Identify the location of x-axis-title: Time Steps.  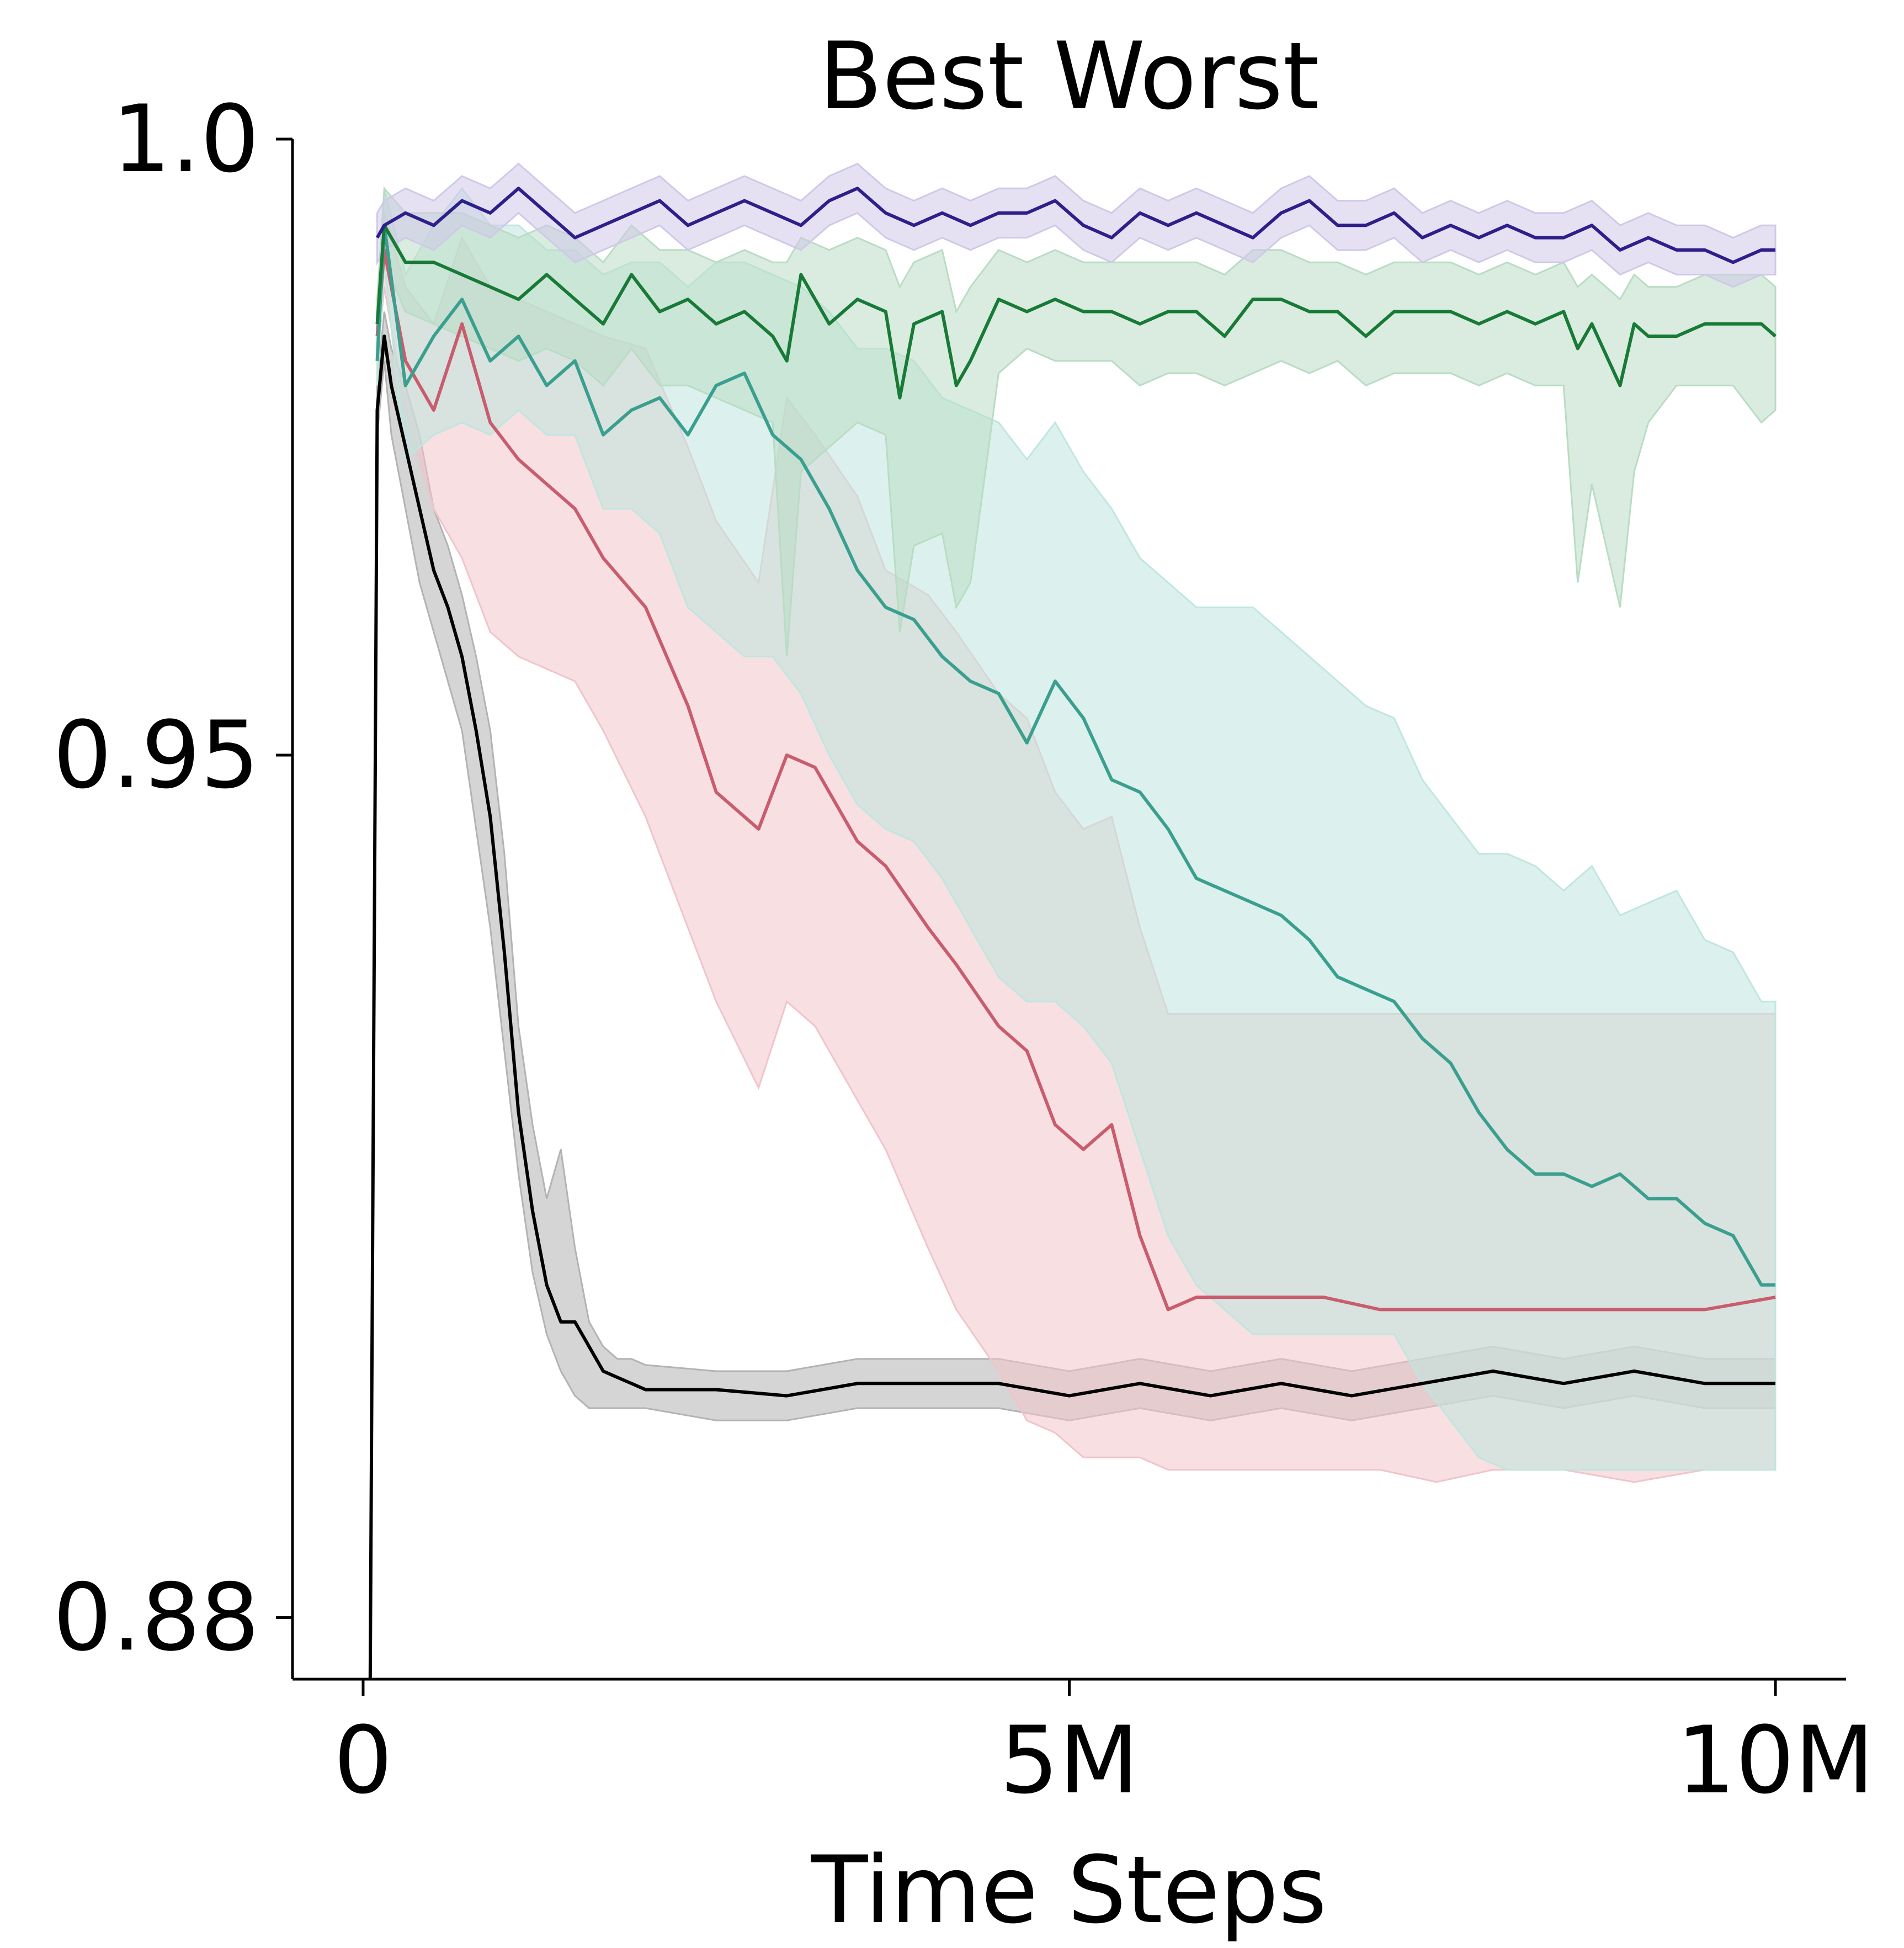
(1069, 1890).